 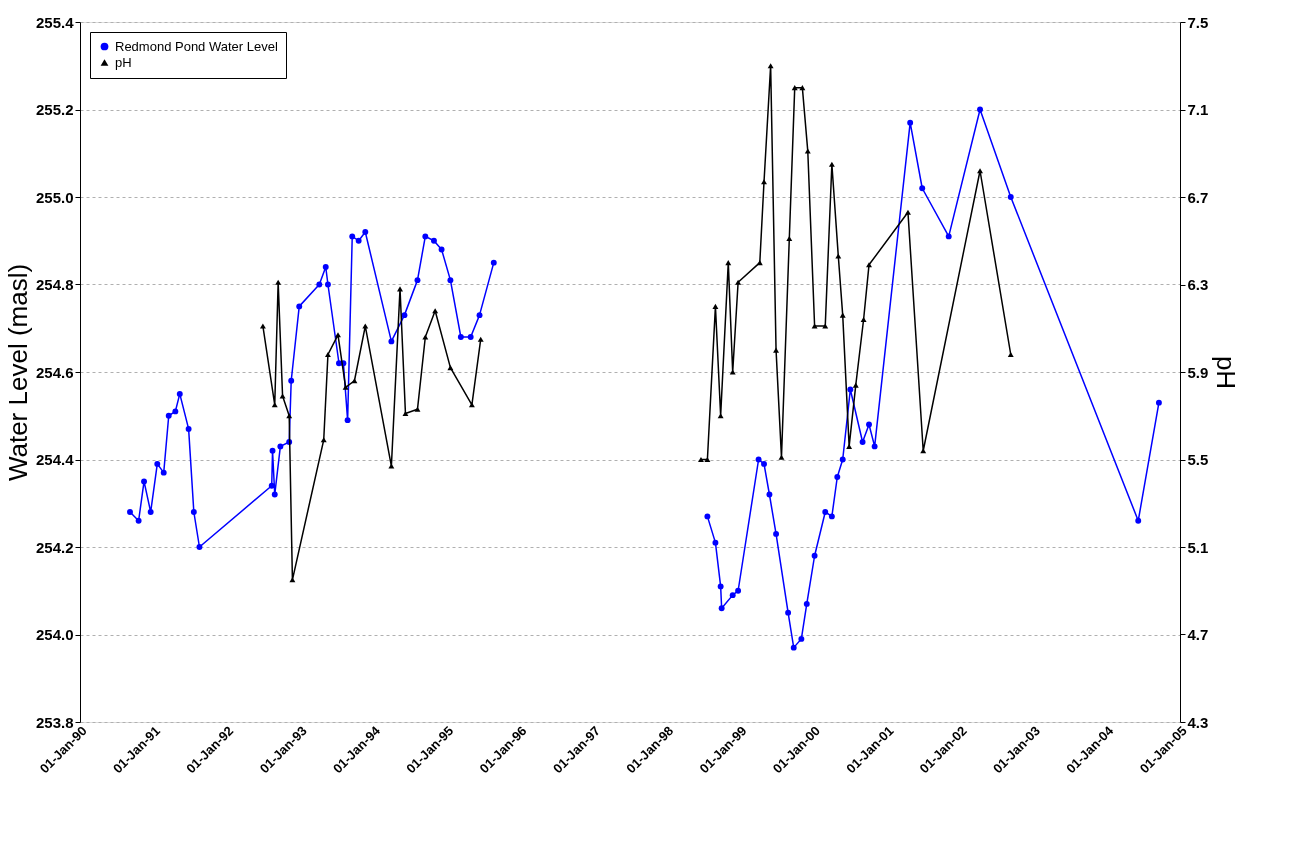 I want to click on y2-axis-title: pH, so click(x=1226, y=372).